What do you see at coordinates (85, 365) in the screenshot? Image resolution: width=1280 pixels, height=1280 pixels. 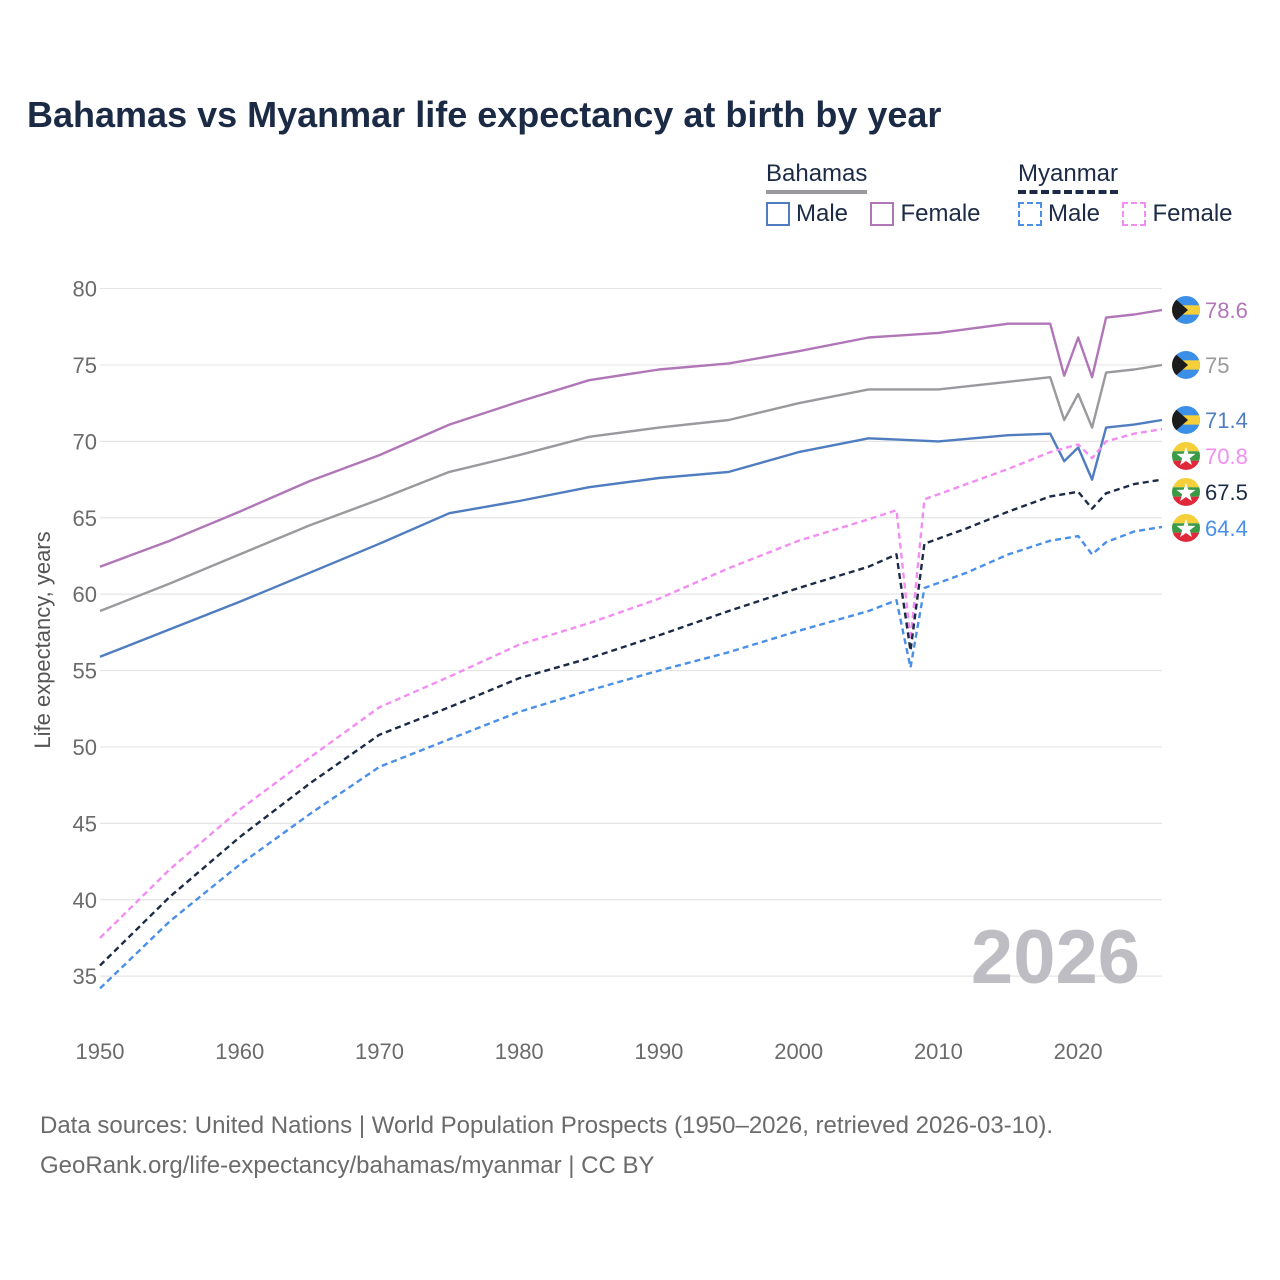 I see `y-tick-label: 75` at bounding box center [85, 365].